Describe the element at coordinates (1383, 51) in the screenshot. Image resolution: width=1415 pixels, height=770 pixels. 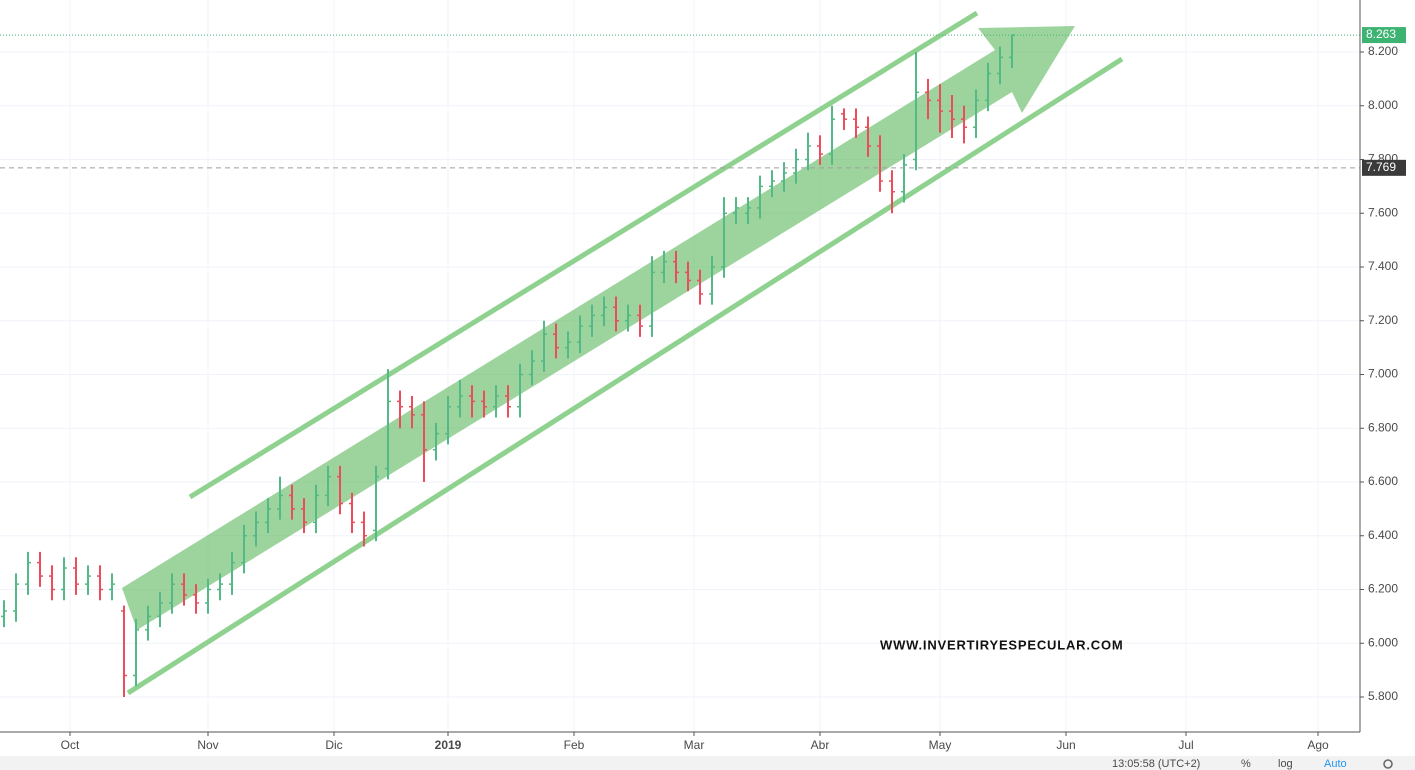
I see `y-tick-label: 8.200` at that location.